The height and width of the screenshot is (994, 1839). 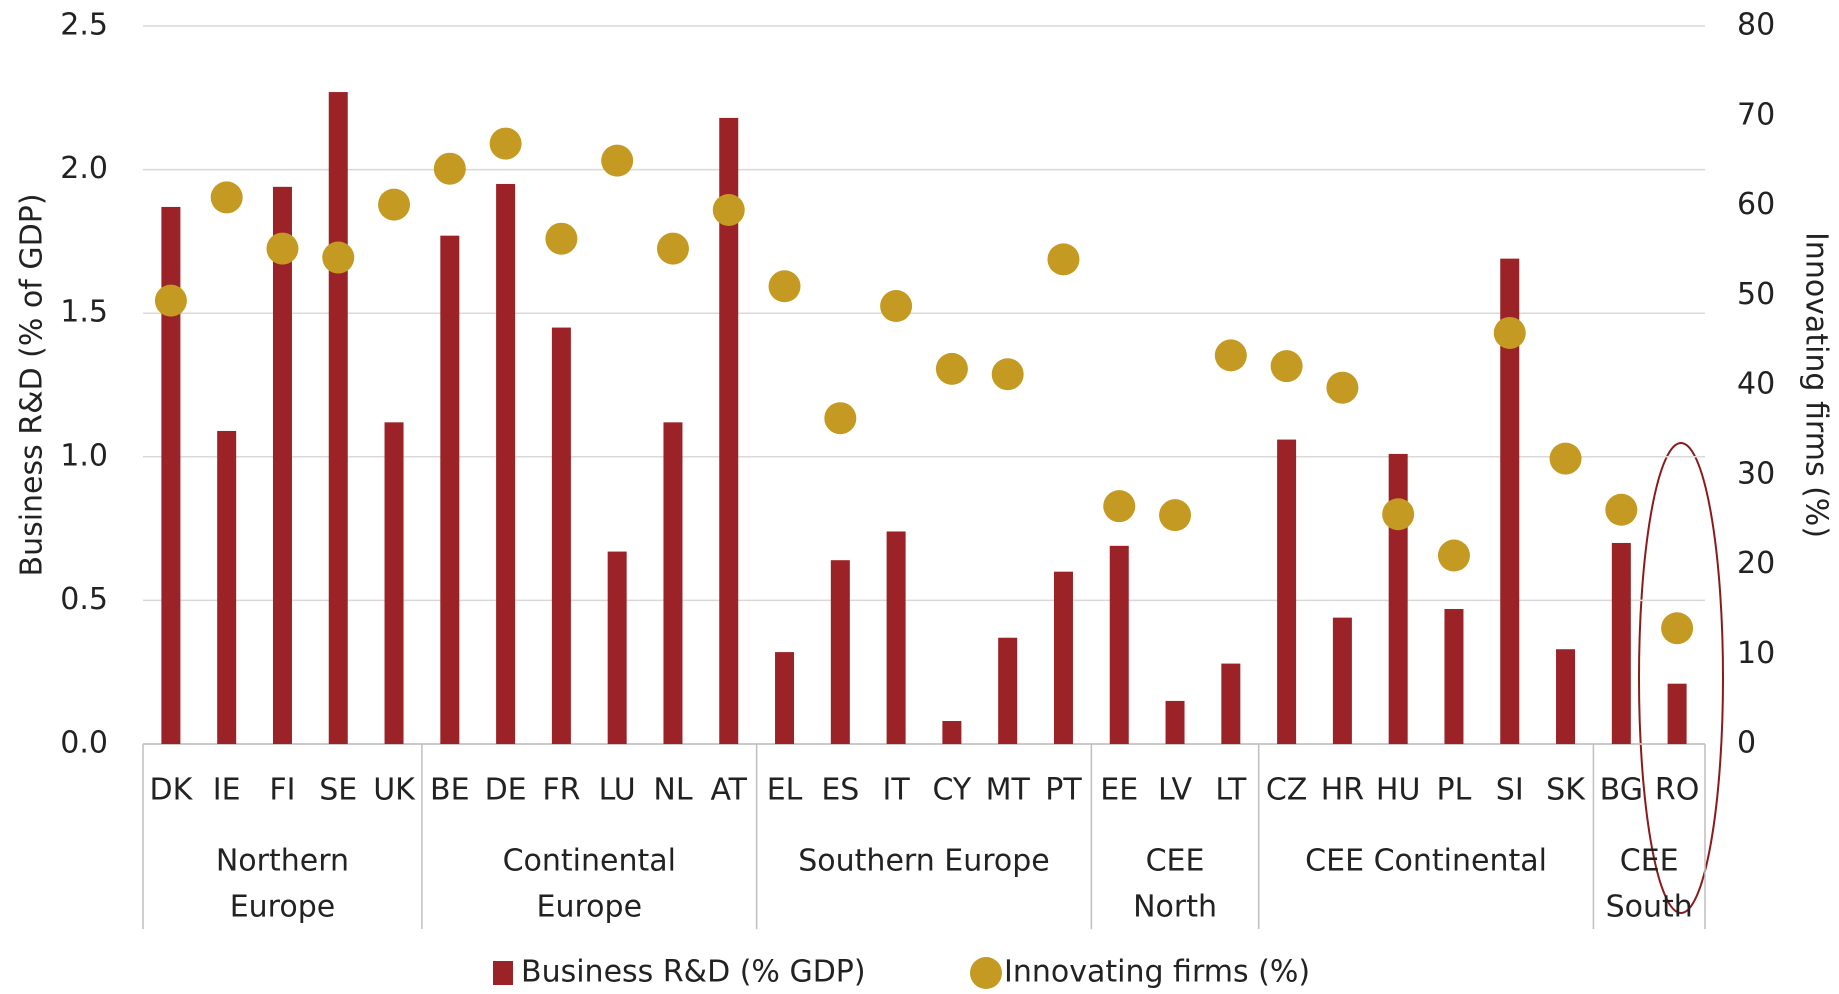 What do you see at coordinates (1756, 294) in the screenshot?
I see `y2-tick-label: 50` at bounding box center [1756, 294].